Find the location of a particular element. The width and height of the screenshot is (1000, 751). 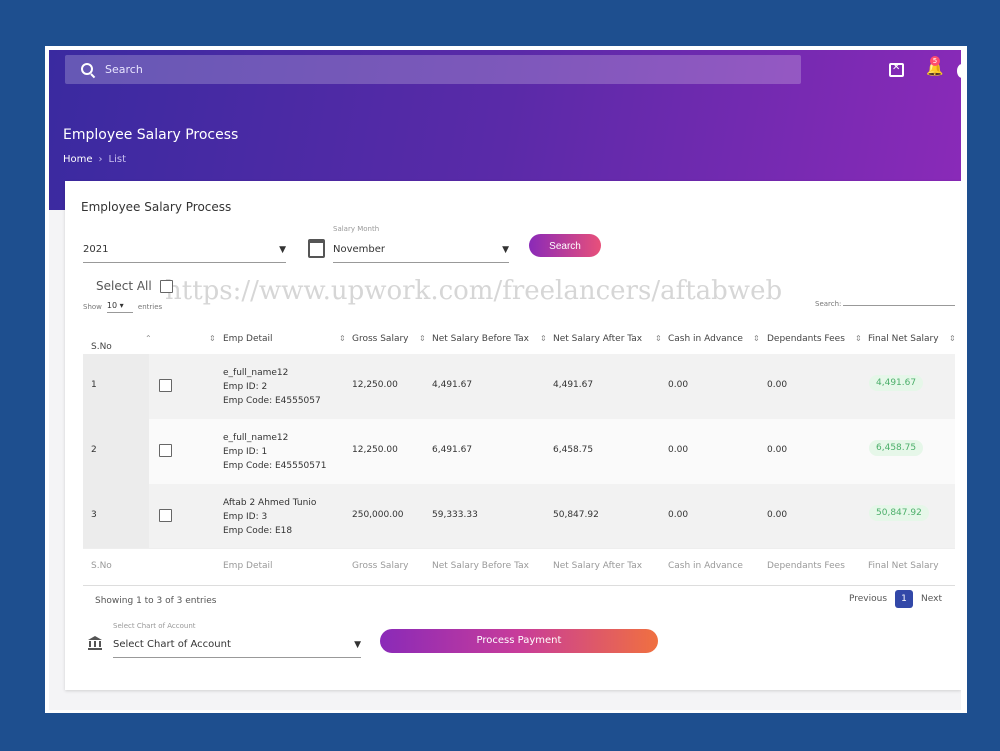

foot-net-after-tax: Net Salary After Tax is located at coordinates (598, 566).